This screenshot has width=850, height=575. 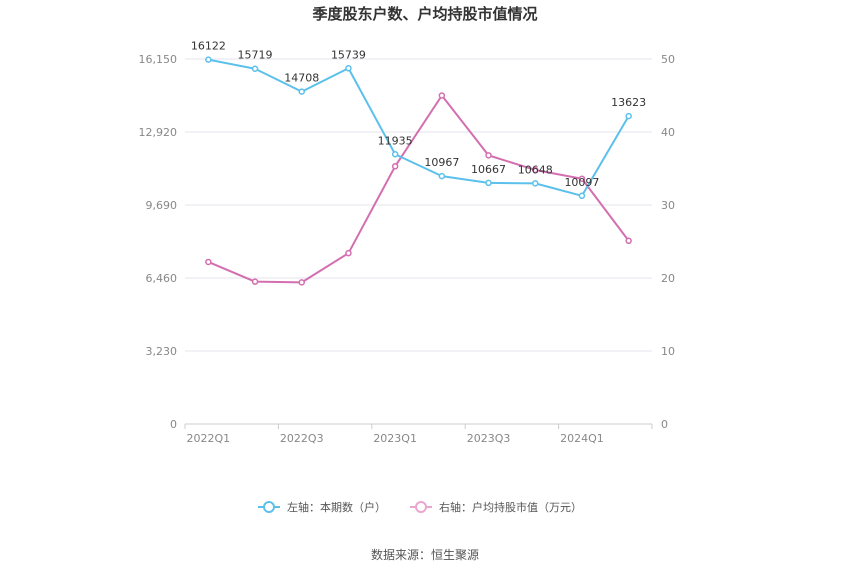 I want to click on x-tick-label: 2022Q3, so click(x=302, y=438).